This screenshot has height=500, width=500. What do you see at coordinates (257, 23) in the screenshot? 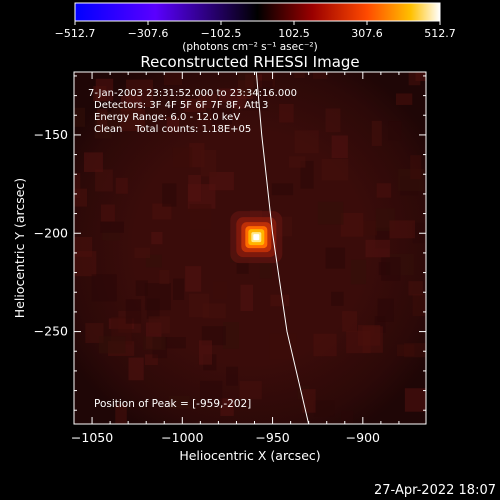
I see `colorbar-ticks` at bounding box center [257, 23].